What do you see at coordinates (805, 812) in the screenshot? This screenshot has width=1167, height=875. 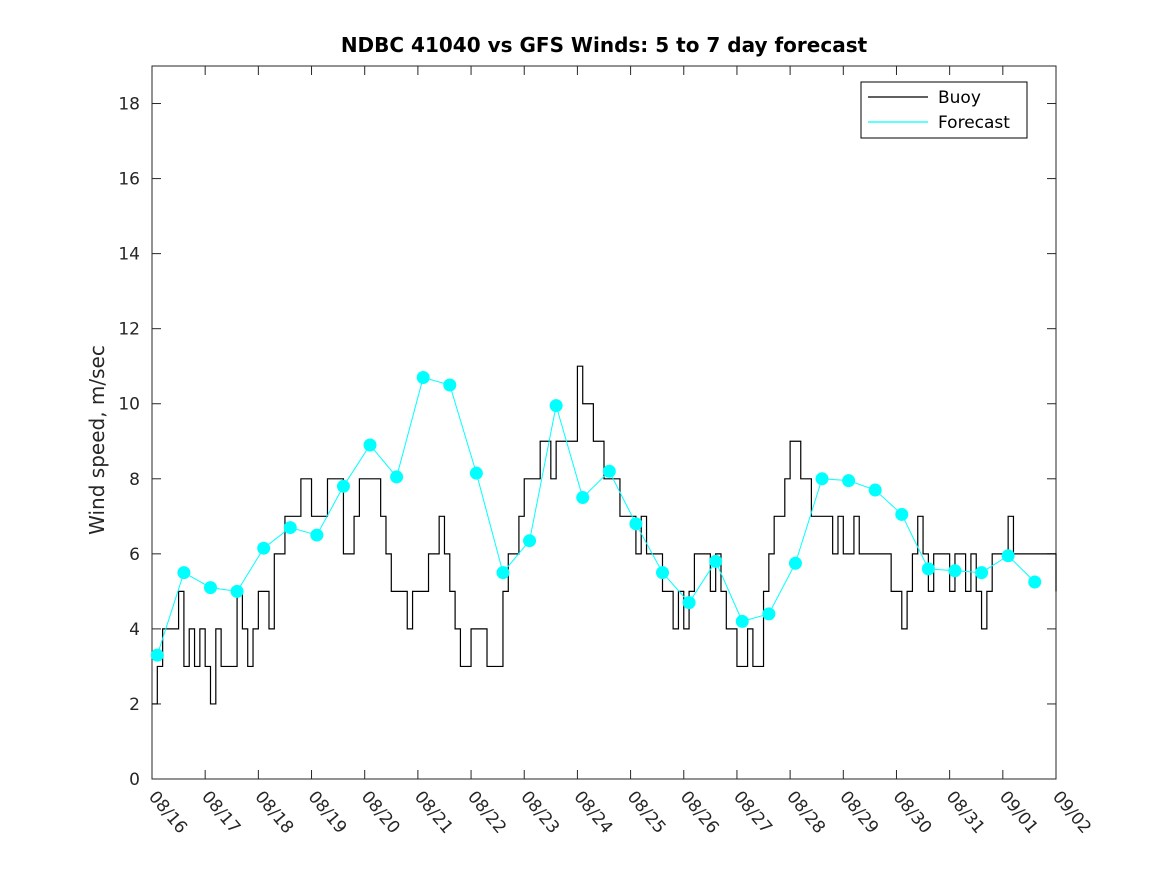 I see `x-tick-label: 08/28` at bounding box center [805, 812].